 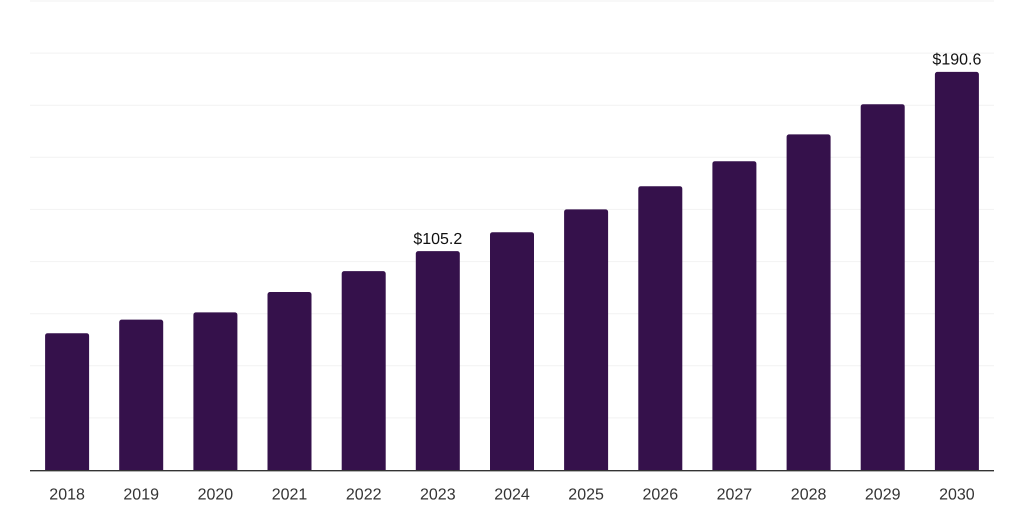 What do you see at coordinates (957, 494) in the screenshot?
I see `svg-text: 2030` at bounding box center [957, 494].